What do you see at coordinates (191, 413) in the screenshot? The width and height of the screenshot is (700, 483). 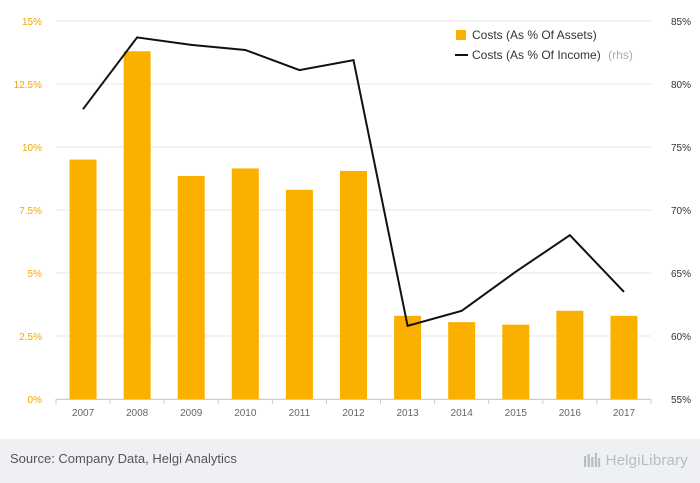 I see `x-tick-label: 2009` at bounding box center [191, 413].